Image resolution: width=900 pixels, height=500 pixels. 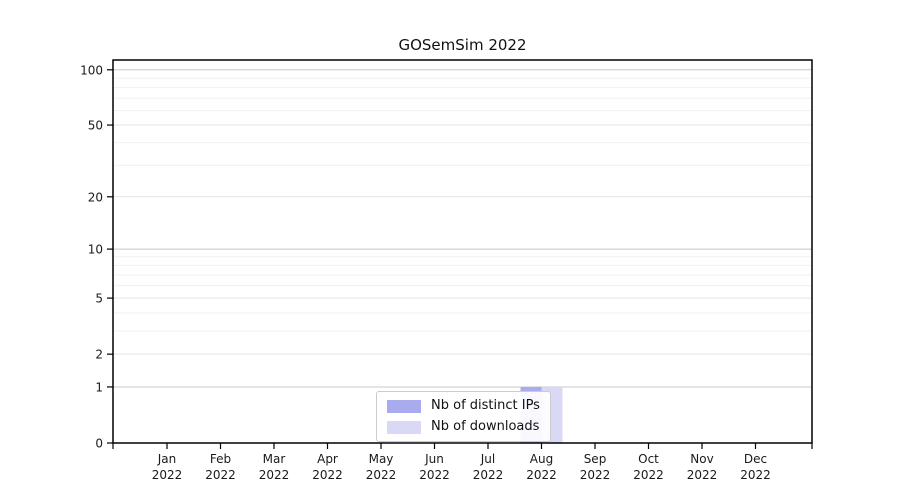 What do you see at coordinates (485, 405) in the screenshot?
I see `legend-label-distinct-ips: Nb of distinct IPs` at bounding box center [485, 405].